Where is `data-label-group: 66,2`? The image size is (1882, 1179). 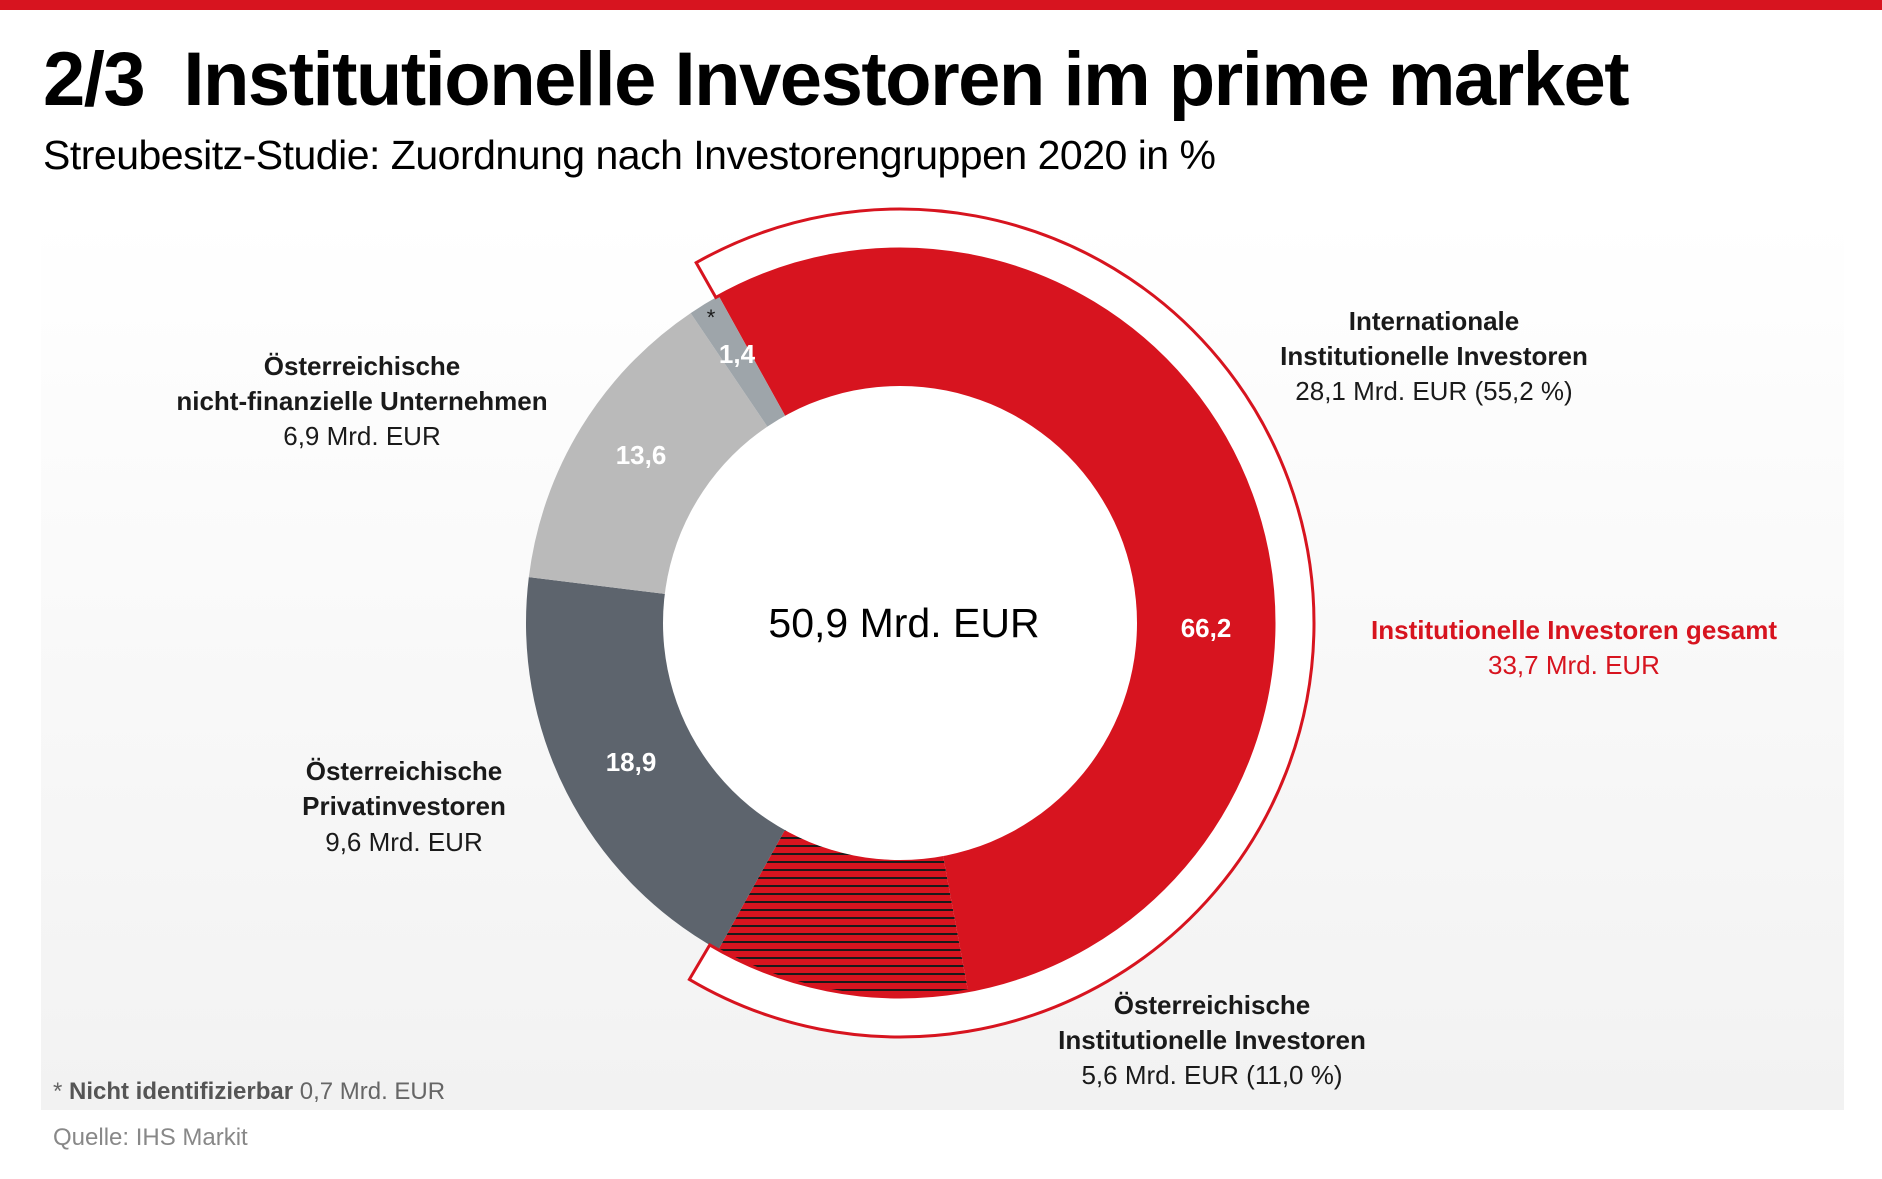 data-label-group: 66,2 is located at coordinates (1206, 628).